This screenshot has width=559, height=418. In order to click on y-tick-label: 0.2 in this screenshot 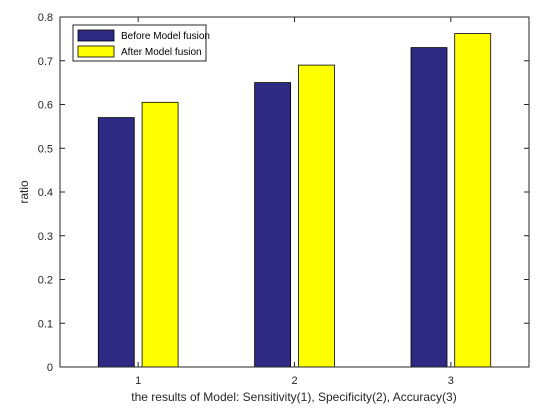, I will do `click(45, 281)`.